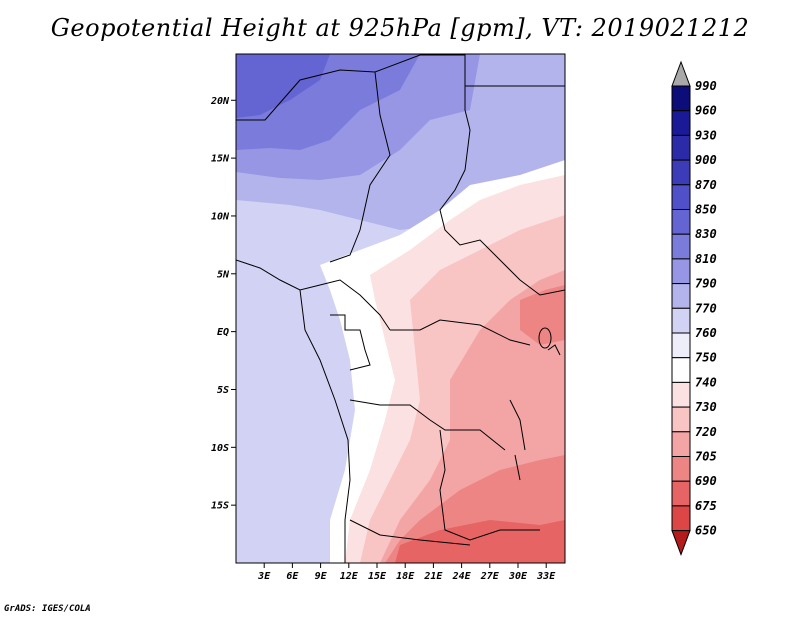 The width and height of the screenshot is (800, 618). Describe the element at coordinates (706, 111) in the screenshot. I see `colorbar-level-label: 960` at that location.